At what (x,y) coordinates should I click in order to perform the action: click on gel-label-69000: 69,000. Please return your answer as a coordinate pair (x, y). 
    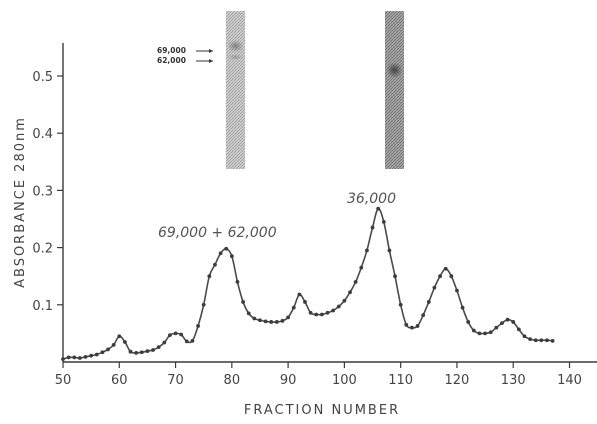
    Looking at the image, I should click on (171, 50).